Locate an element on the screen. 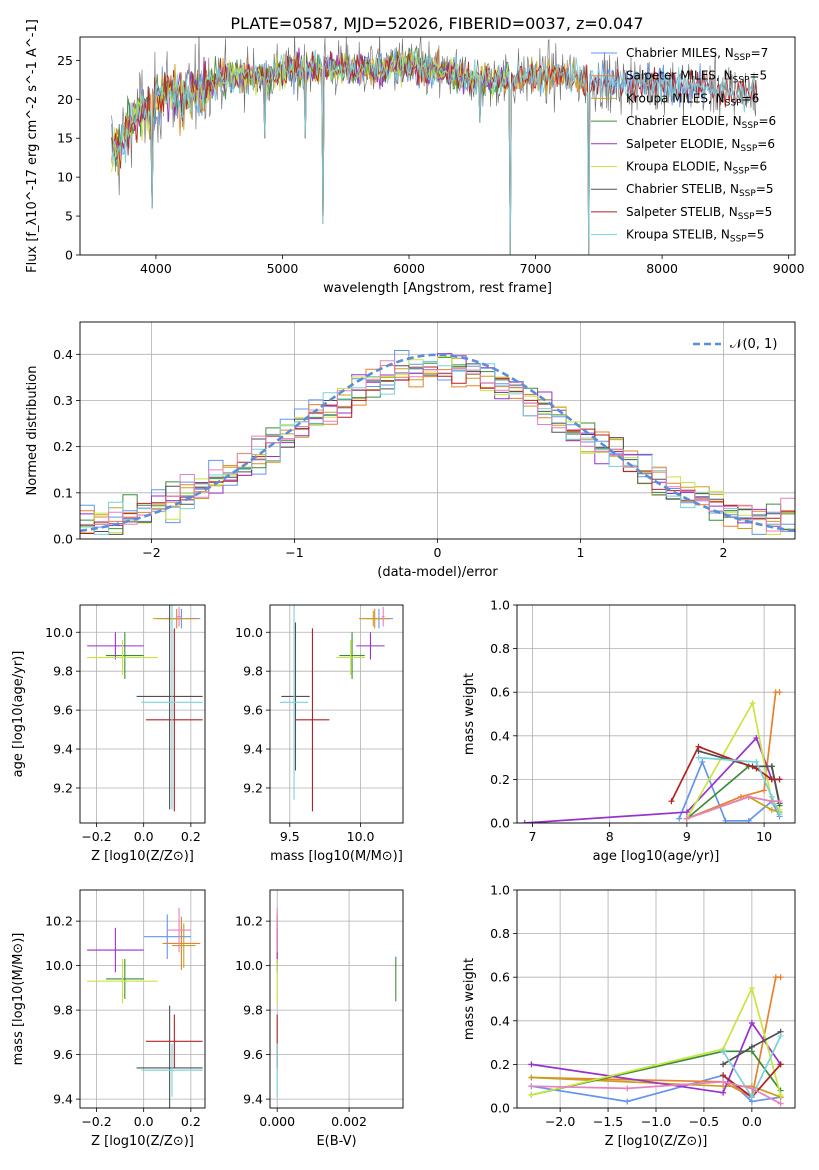 The image size is (819, 1170). y-tick-label: 0.8 is located at coordinates (500, 648).